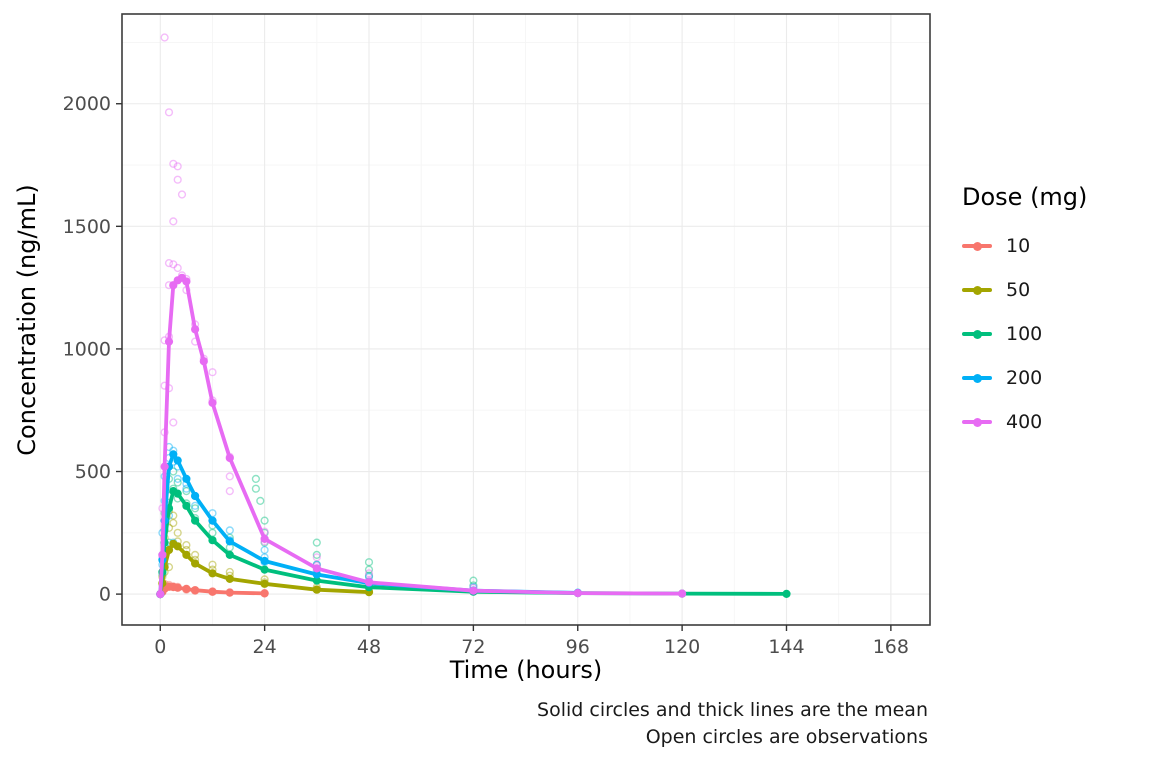 The height and width of the screenshot is (768, 1152). I want to click on legend-items: 10 50 100 200 400, so click(1054, 334).